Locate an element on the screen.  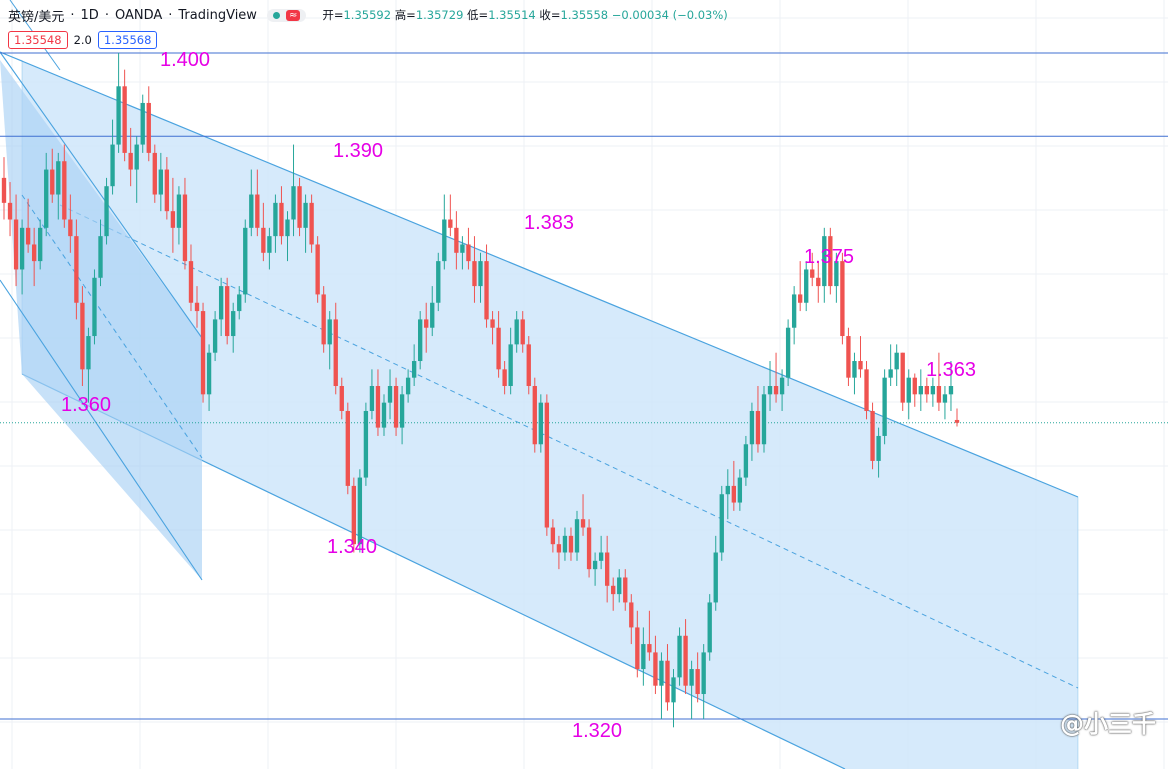
market-status-pill: ≈ is located at coordinates (286, 15).